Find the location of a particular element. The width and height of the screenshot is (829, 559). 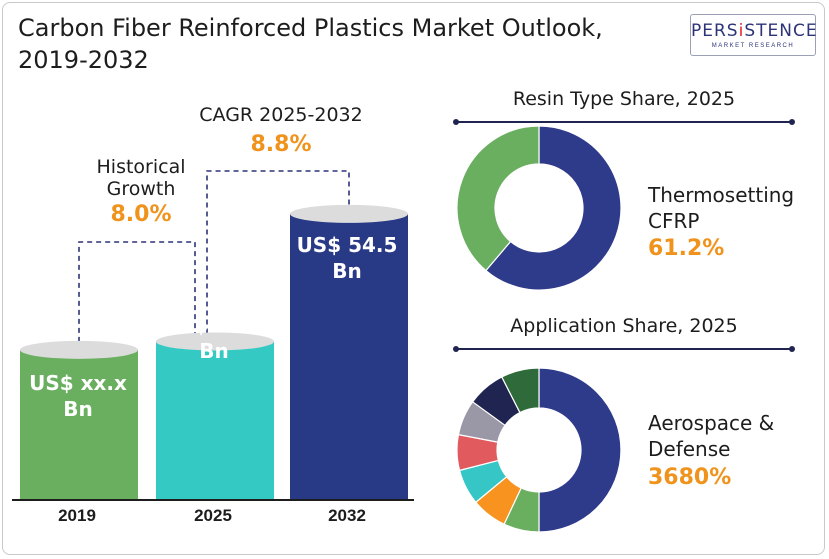

bar-cap-2032 is located at coordinates (349, 213).